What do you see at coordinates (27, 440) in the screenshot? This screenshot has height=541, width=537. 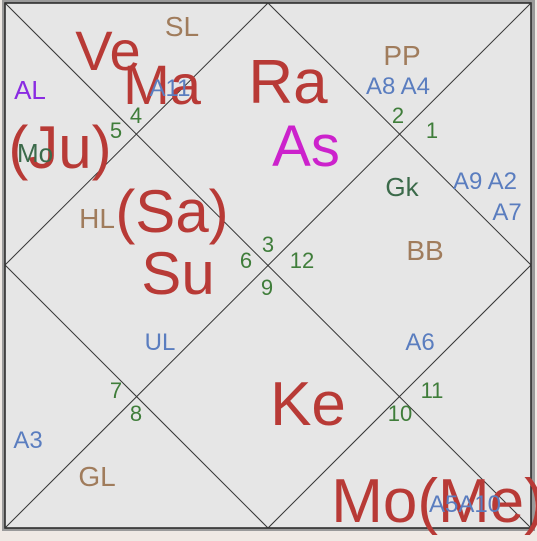 I see `label: A3` at bounding box center [27, 440].